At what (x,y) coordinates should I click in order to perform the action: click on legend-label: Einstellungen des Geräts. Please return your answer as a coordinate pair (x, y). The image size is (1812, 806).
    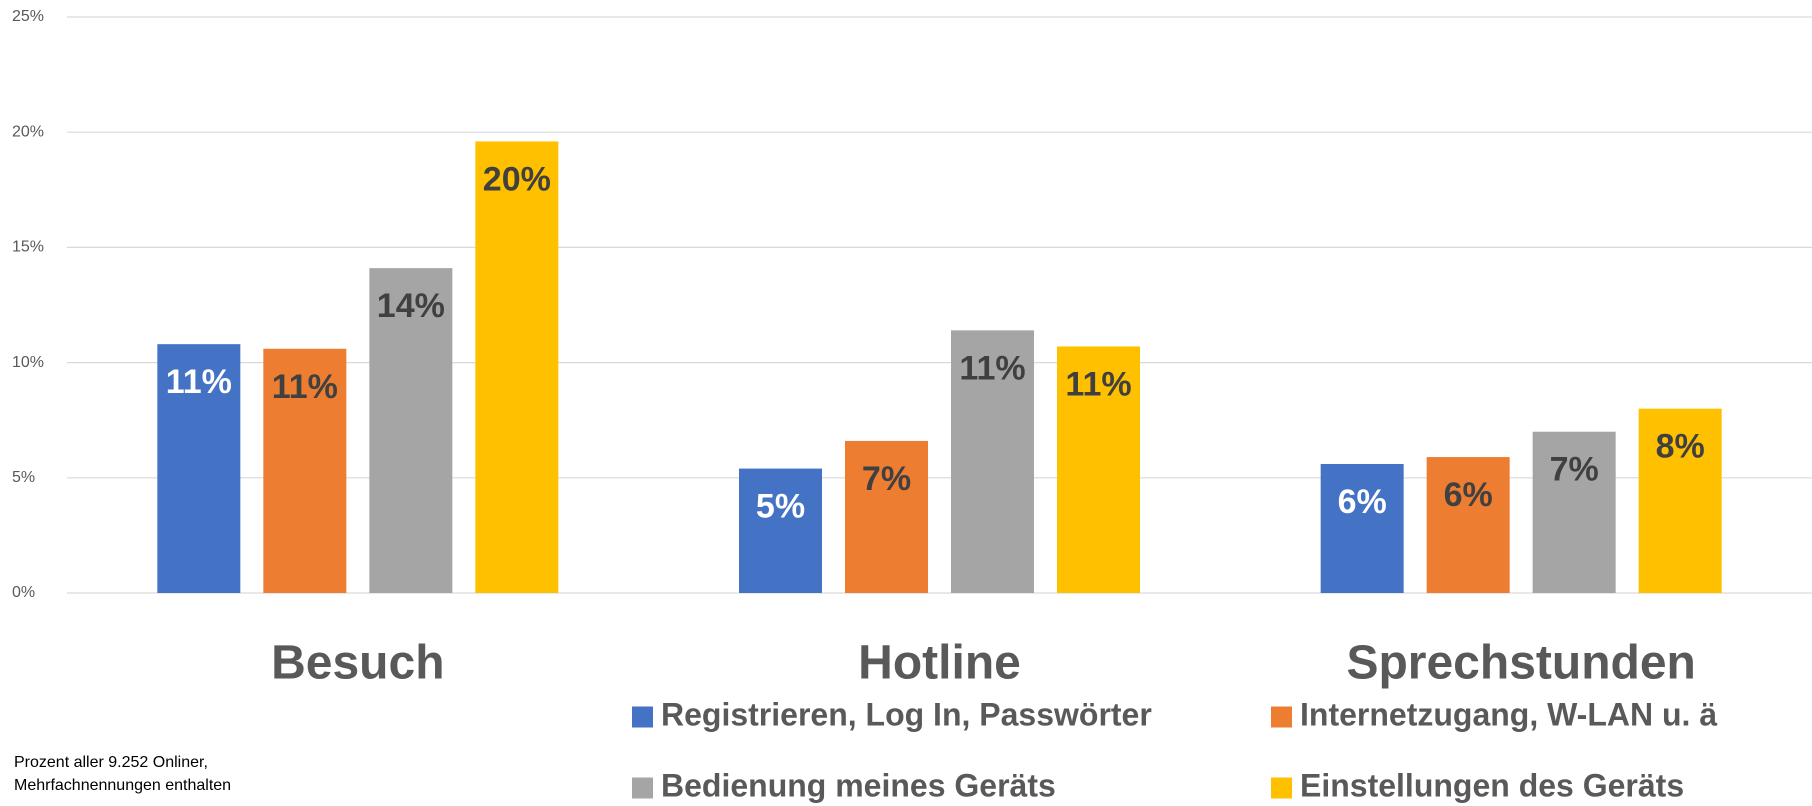
    Looking at the image, I should click on (1492, 785).